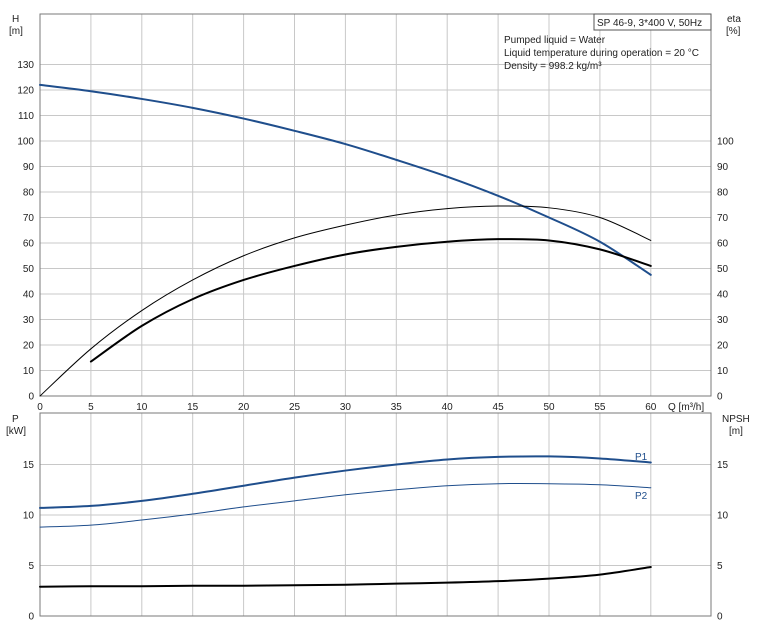 This screenshot has width=758, height=628. What do you see at coordinates (499, 407) in the screenshot?
I see `x-tick-label: 45` at bounding box center [499, 407].